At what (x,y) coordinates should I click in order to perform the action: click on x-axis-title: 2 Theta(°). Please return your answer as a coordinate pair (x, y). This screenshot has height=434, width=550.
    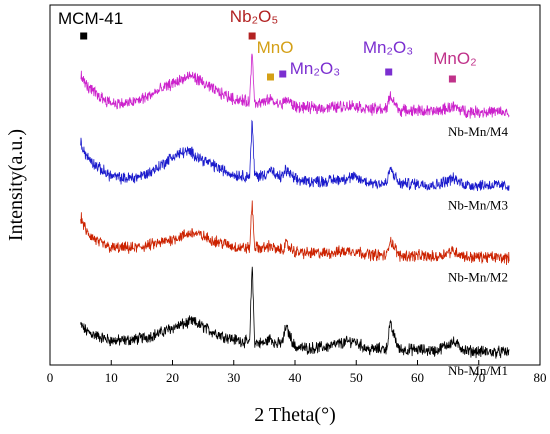
    Looking at the image, I should click on (294, 415).